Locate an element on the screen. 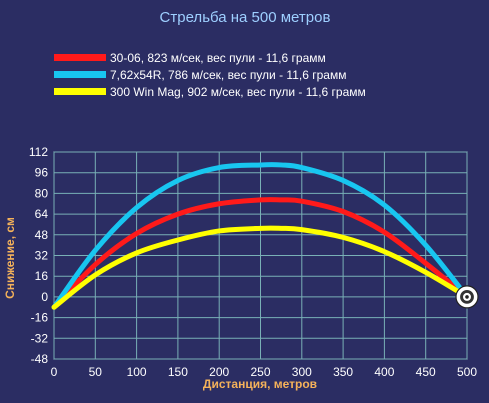 The height and width of the screenshot is (403, 489). y-tick-label: 16 is located at coordinates (42, 276).